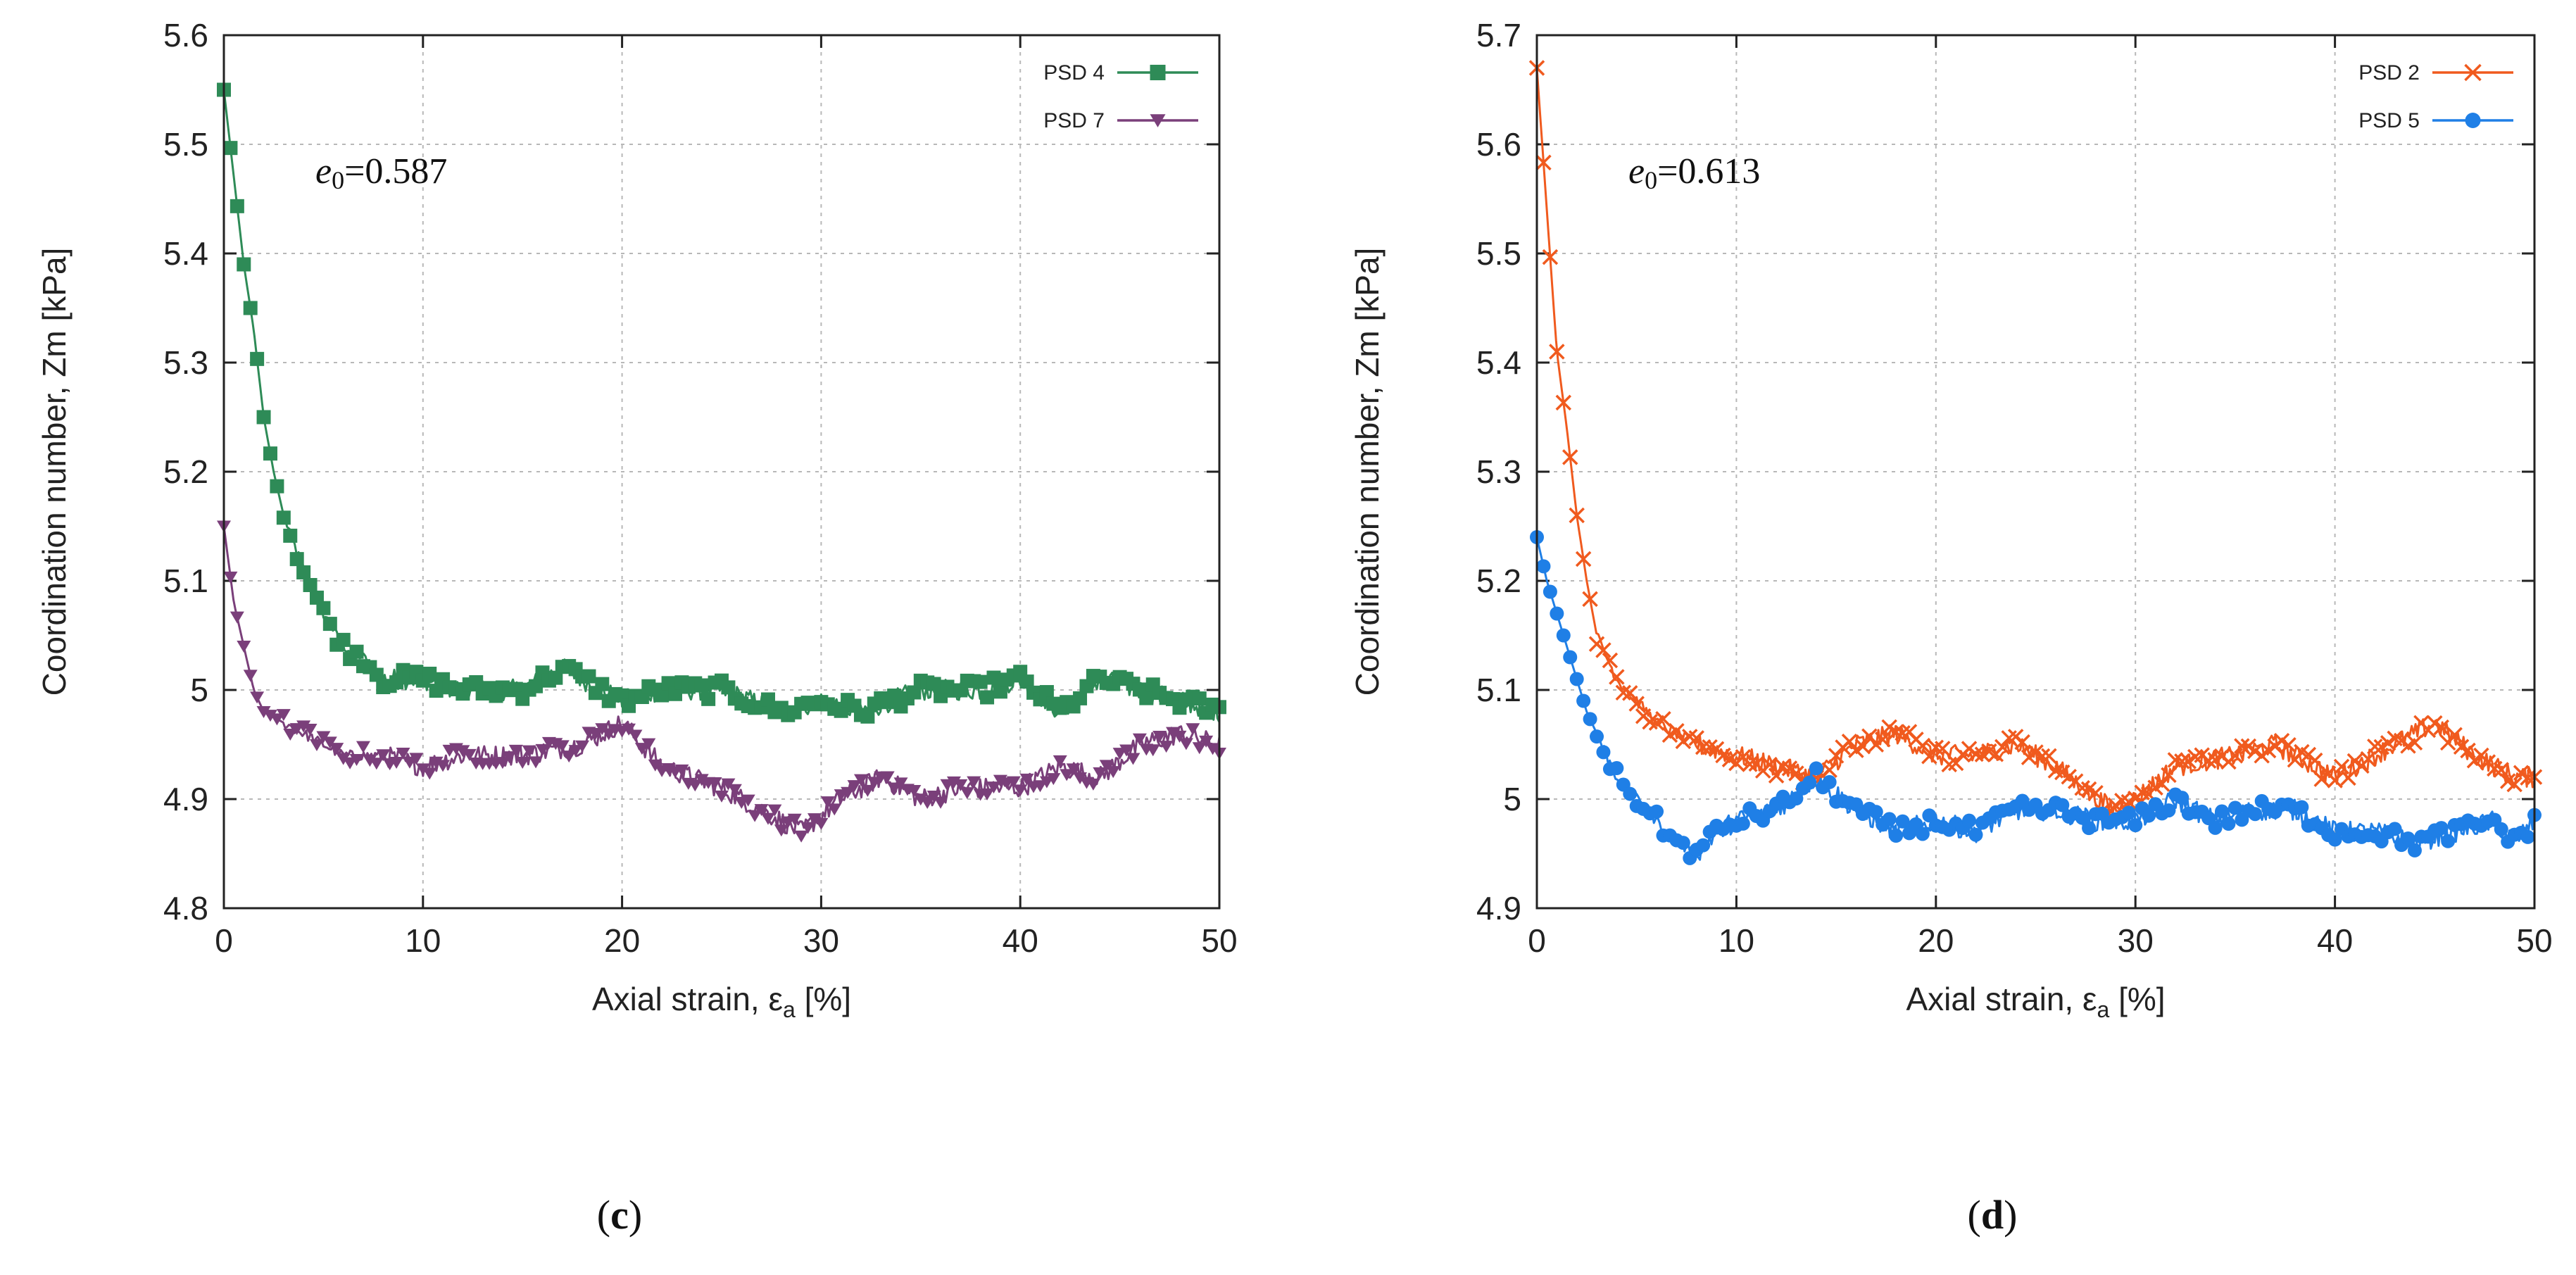  Describe the element at coordinates (199, 690) in the screenshot. I see `y-tick-label: 5` at that location.